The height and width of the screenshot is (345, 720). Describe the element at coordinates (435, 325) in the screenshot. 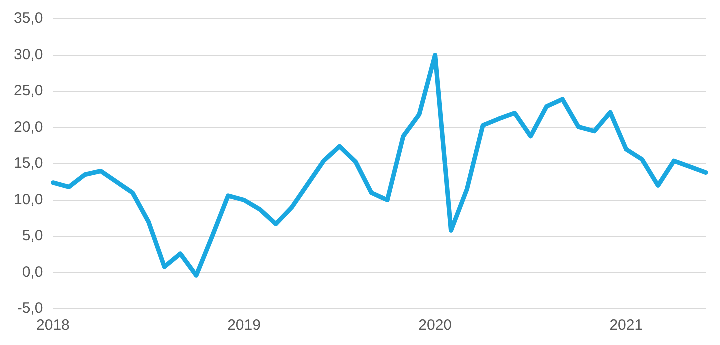

I see `x-tick-label: 2020` at that location.